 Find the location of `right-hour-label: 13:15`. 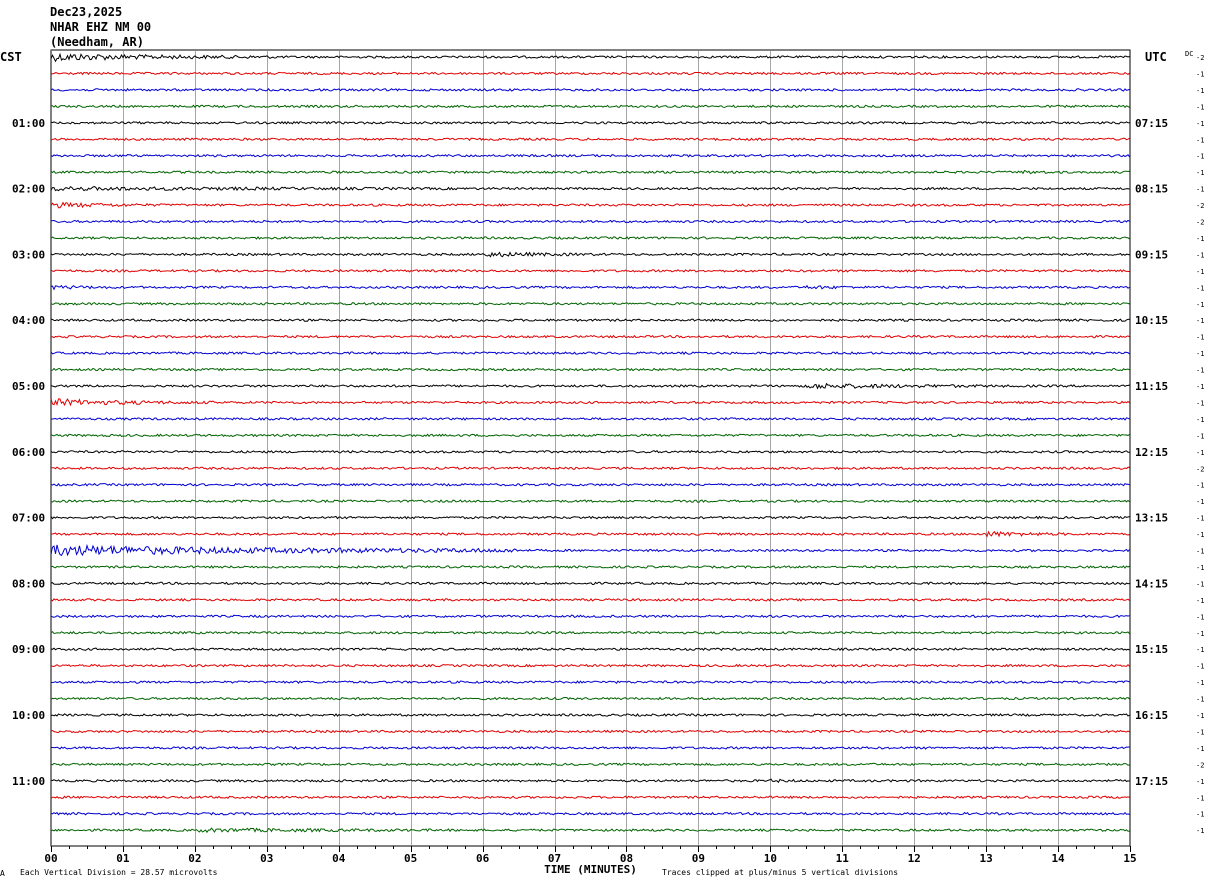

right-hour-label: 13:15 is located at coordinates (1151, 518).